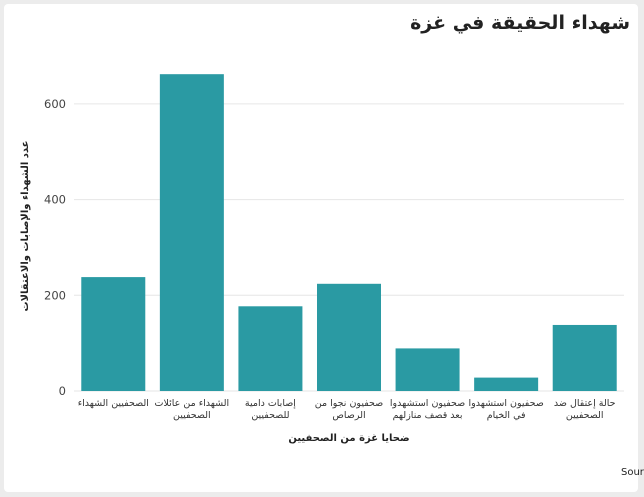 The image size is (644, 497). What do you see at coordinates (55, 104) in the screenshot?
I see `y-tick-label: 600` at bounding box center [55, 104].